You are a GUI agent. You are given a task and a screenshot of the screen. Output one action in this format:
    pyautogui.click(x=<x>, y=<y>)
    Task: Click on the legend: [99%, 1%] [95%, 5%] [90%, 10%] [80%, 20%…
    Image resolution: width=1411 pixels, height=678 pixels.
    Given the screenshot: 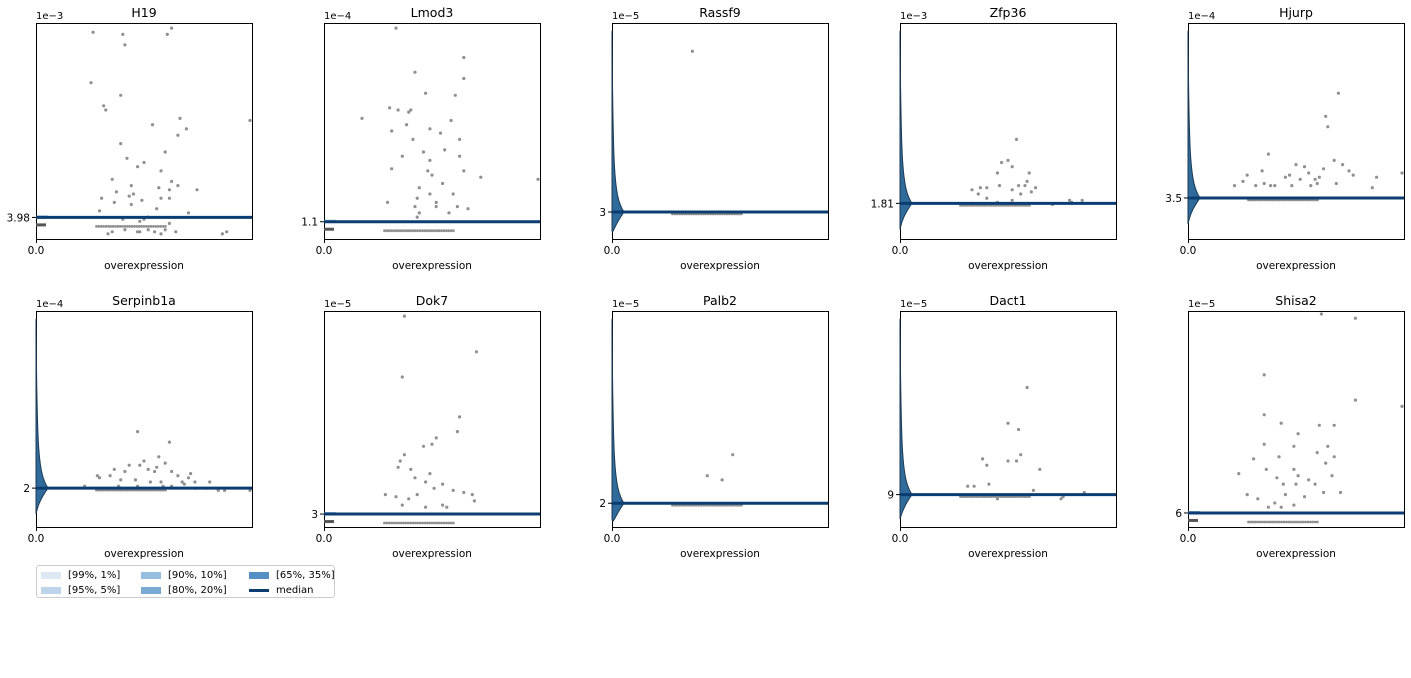 What is the action you would take?
    pyautogui.click(x=185, y=581)
    